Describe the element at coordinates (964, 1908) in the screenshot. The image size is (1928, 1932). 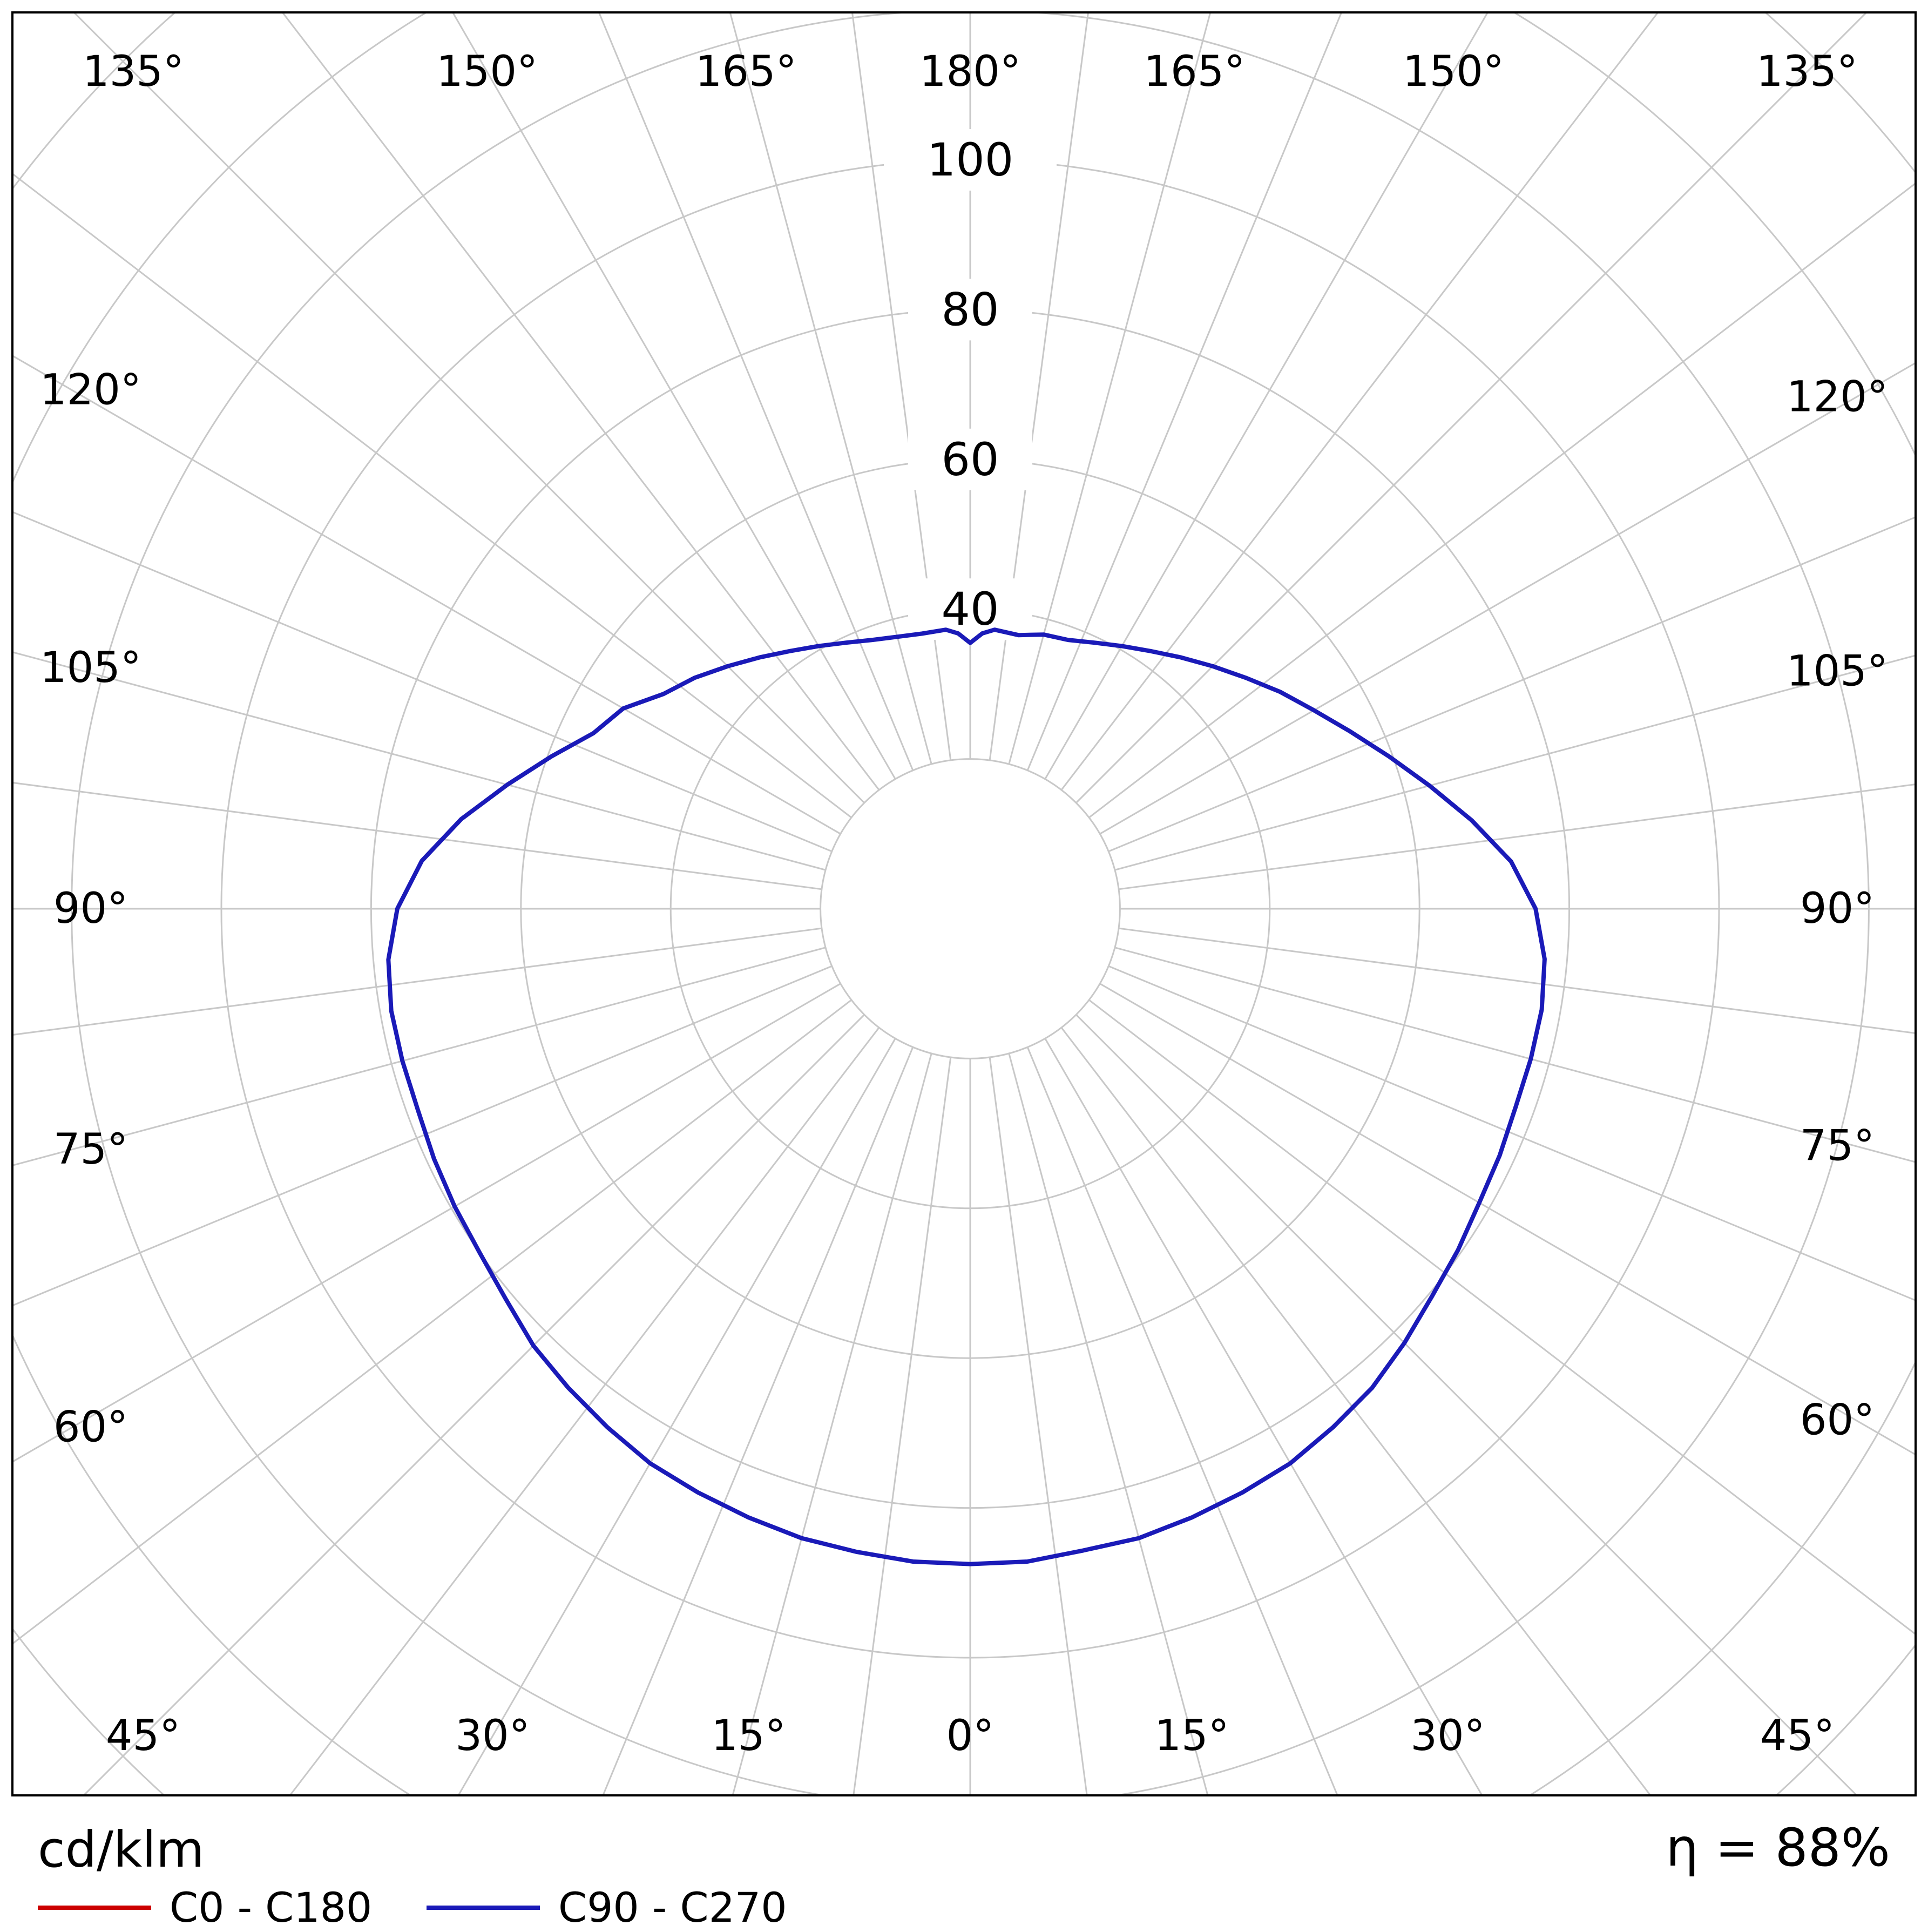
I see `legend: C0 - C180 C90 - C270` at that location.